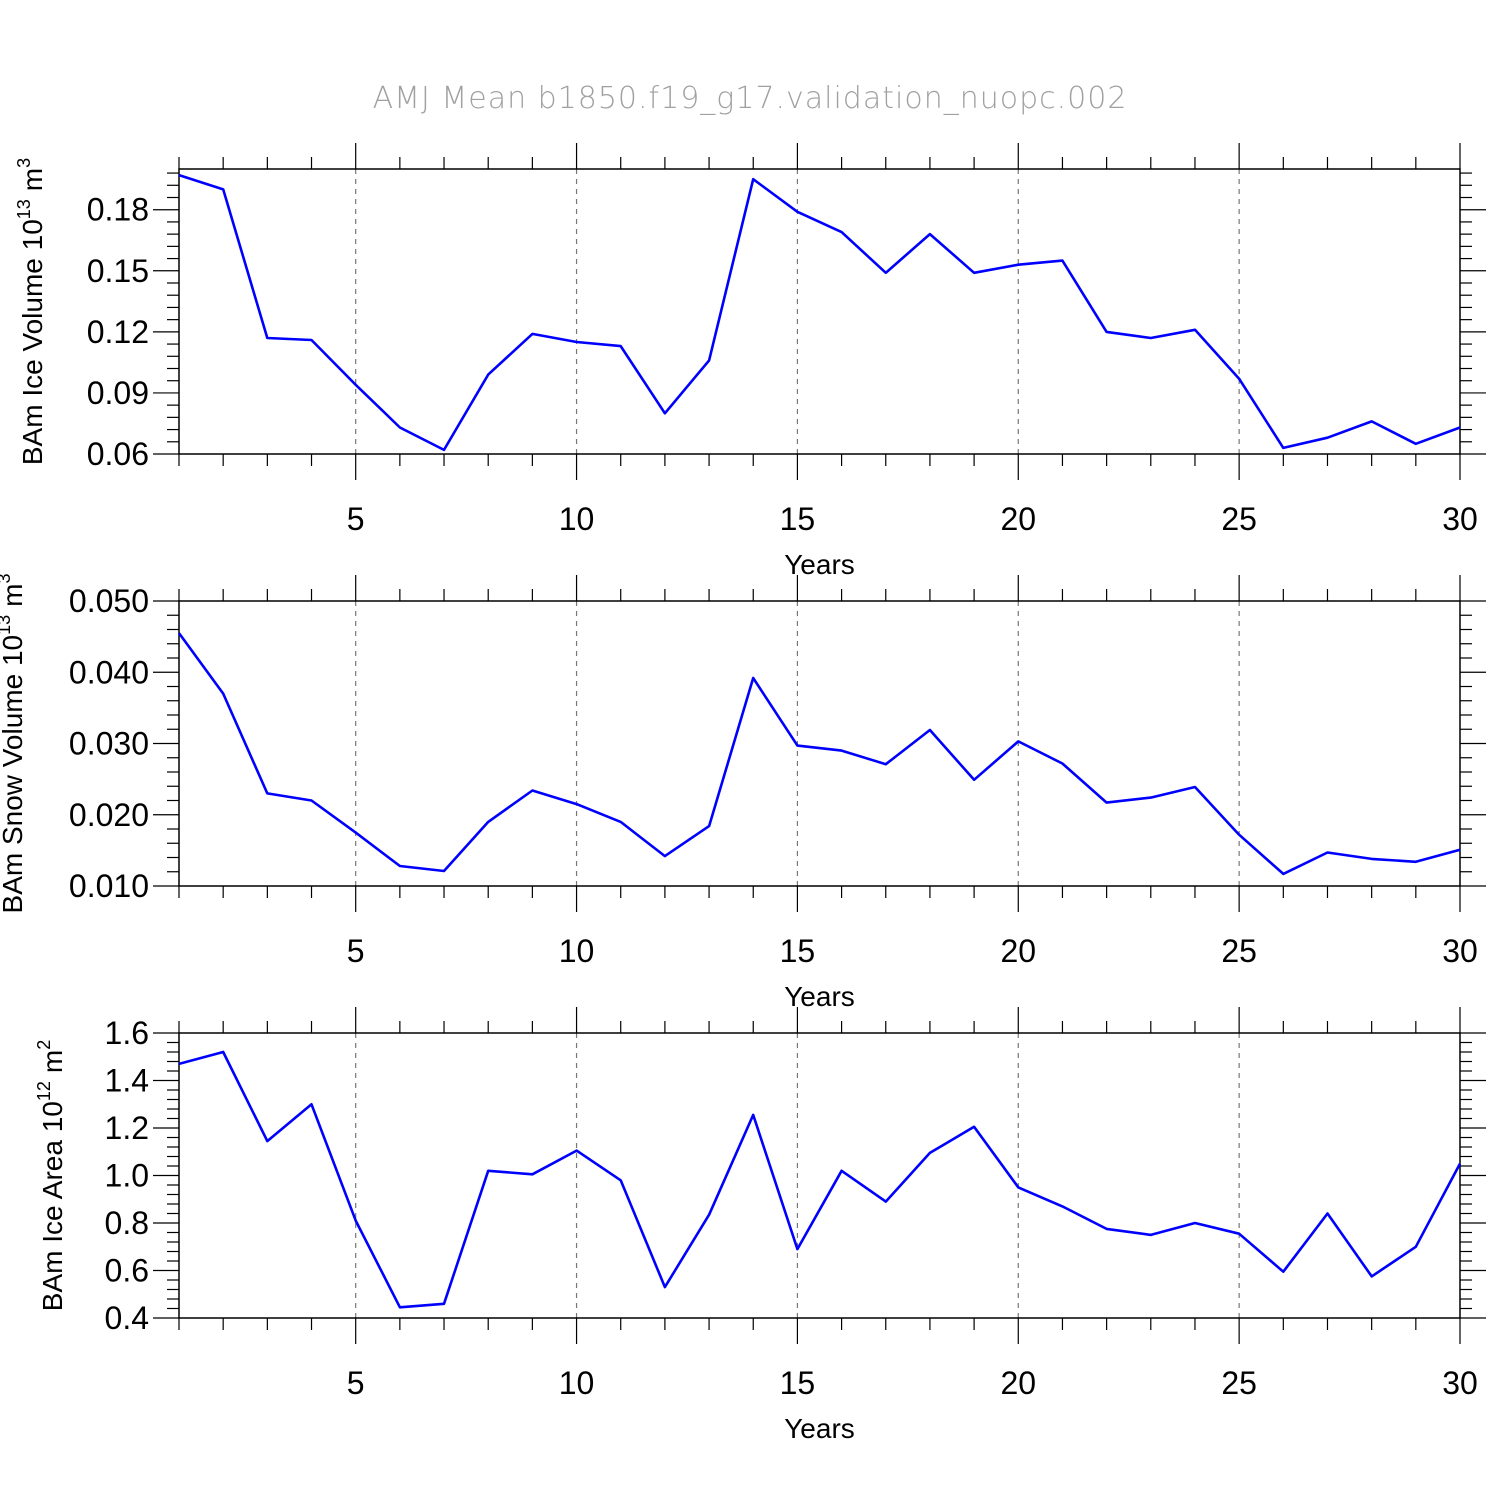  I want to click on y-axis-title-main: BAm Snow Volume 10, so click(14, 774).